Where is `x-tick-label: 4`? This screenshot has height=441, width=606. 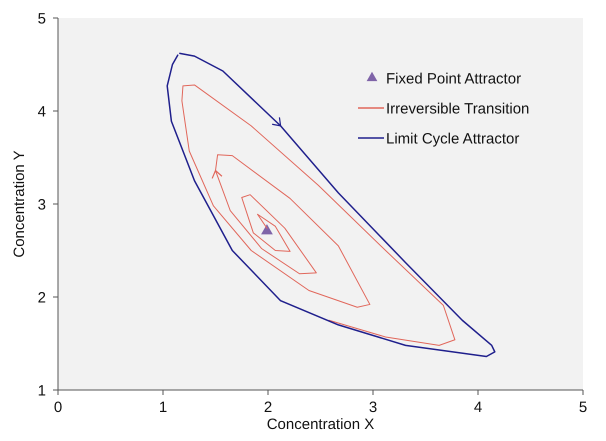 x-tick-label: 4 is located at coordinates (478, 407).